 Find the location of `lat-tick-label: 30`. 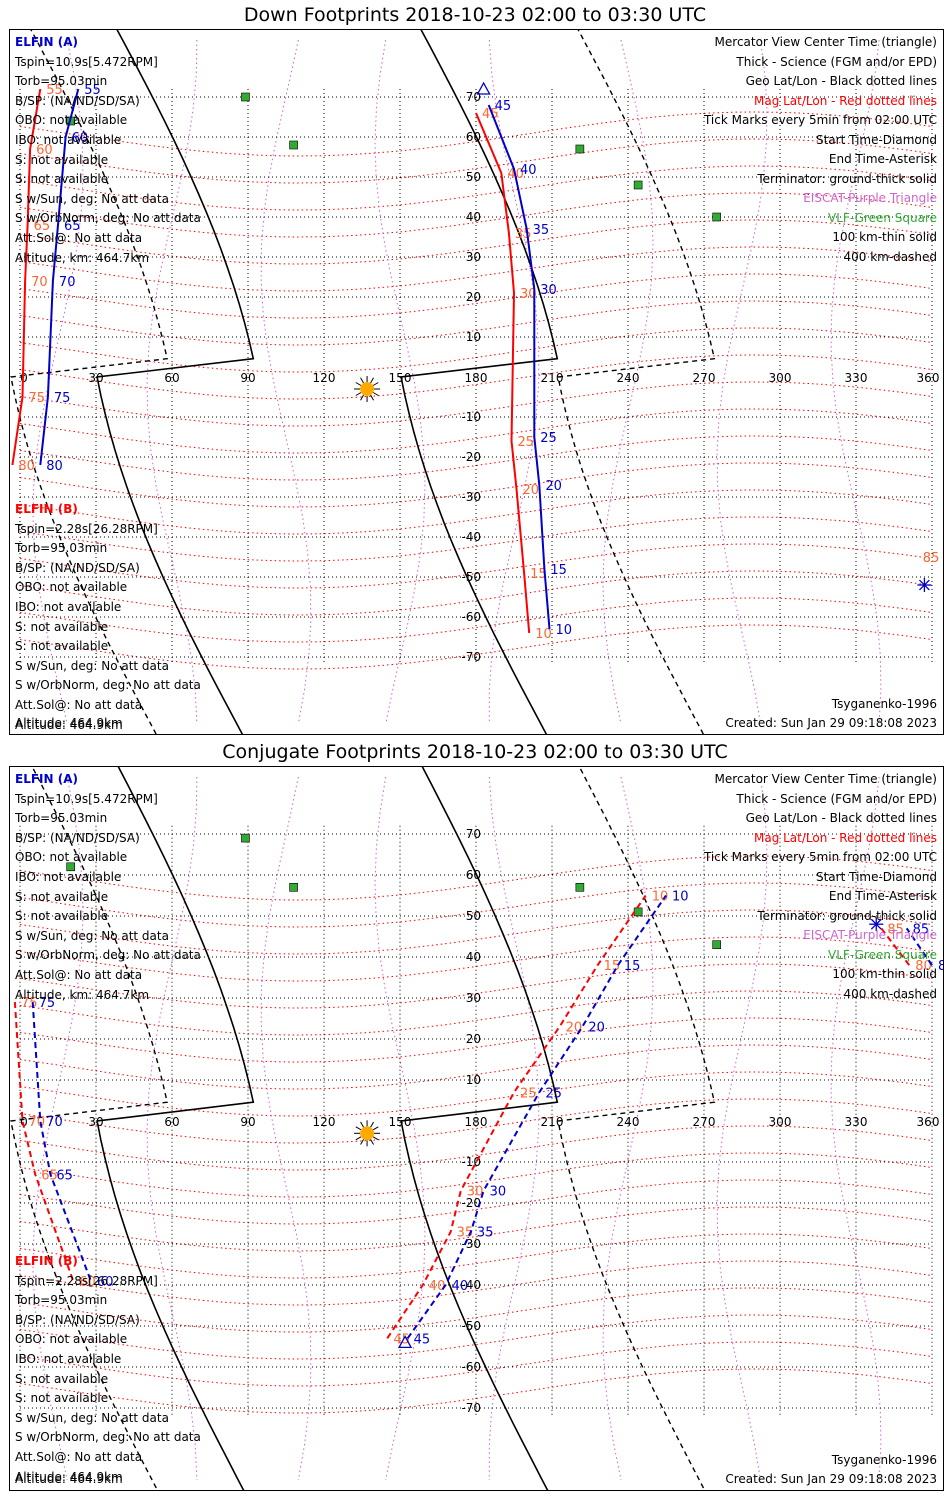

lat-tick-label: 30 is located at coordinates (473, 257).